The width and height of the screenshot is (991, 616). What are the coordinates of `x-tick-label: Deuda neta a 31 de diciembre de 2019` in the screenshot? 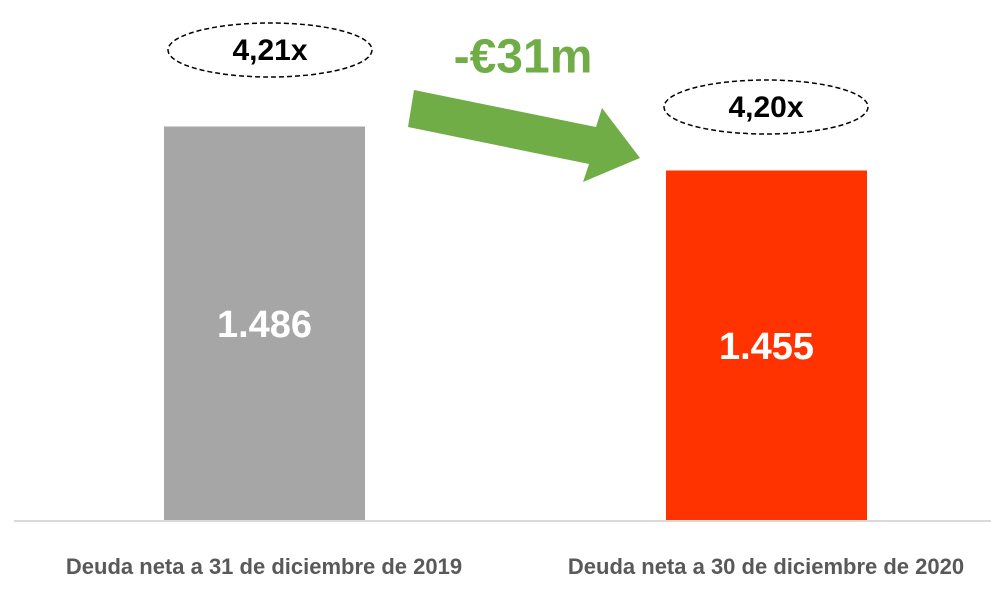 It's located at (264, 566).